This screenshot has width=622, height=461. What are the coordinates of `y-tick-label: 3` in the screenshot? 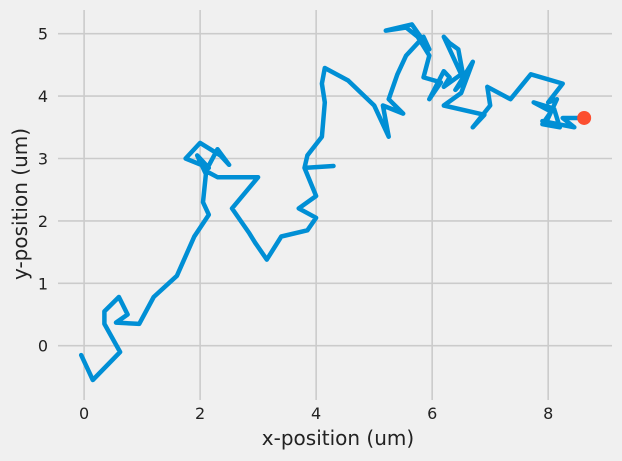 It's located at (43, 159).